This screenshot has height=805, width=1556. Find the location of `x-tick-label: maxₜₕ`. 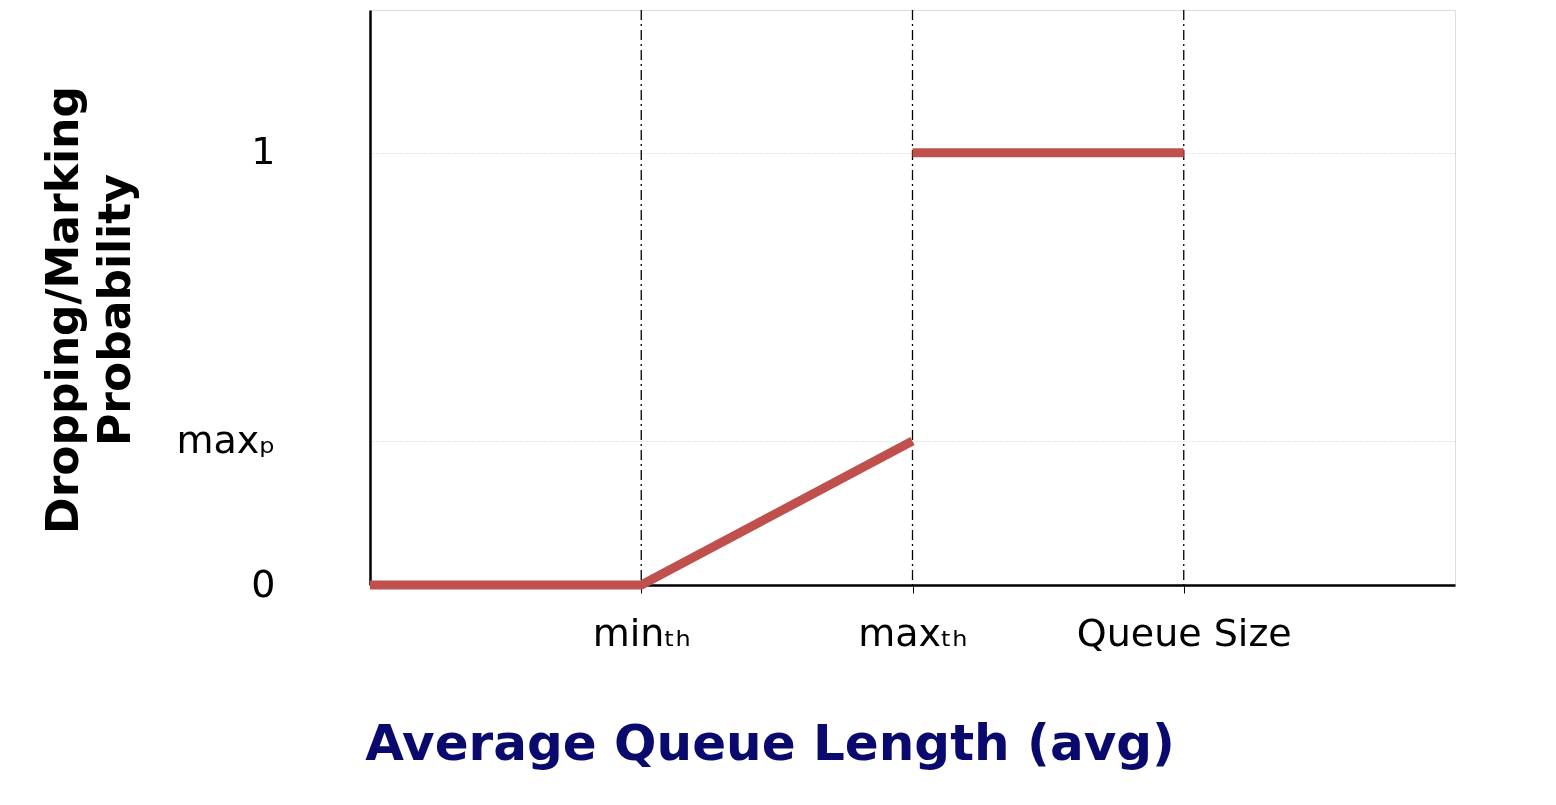

x-tick-label: maxₜₕ is located at coordinates (913, 632).